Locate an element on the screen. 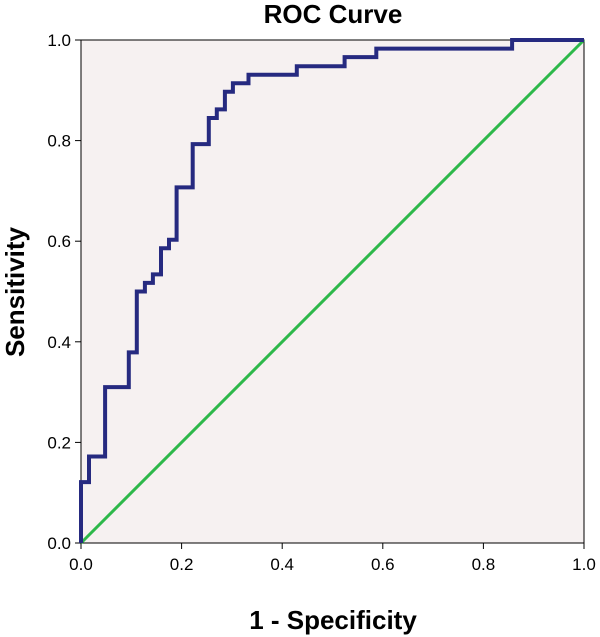  x-tick-label: 0.2 is located at coordinates (182, 564).